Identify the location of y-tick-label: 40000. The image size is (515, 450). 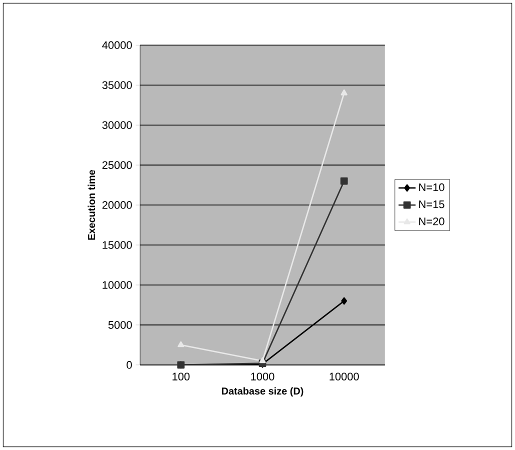
(117, 45).